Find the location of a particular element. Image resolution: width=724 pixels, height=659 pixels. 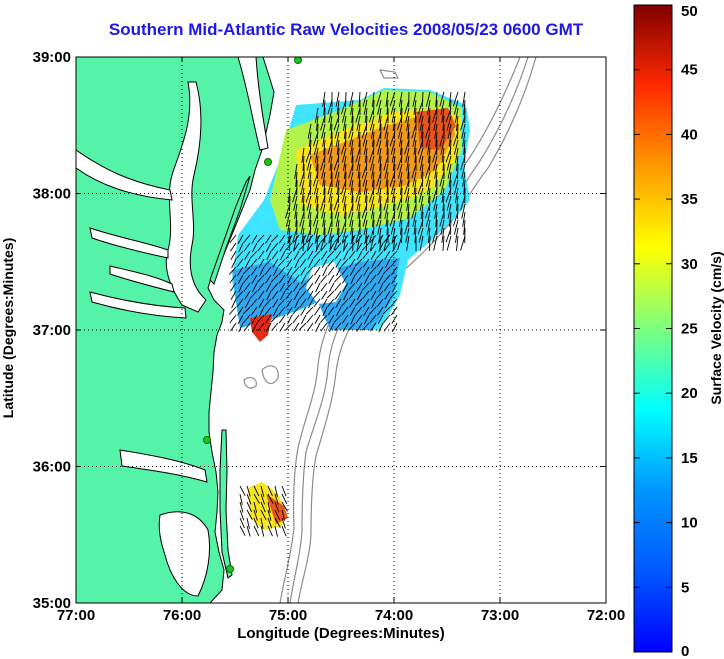

river-york is located at coordinates (142, 279).